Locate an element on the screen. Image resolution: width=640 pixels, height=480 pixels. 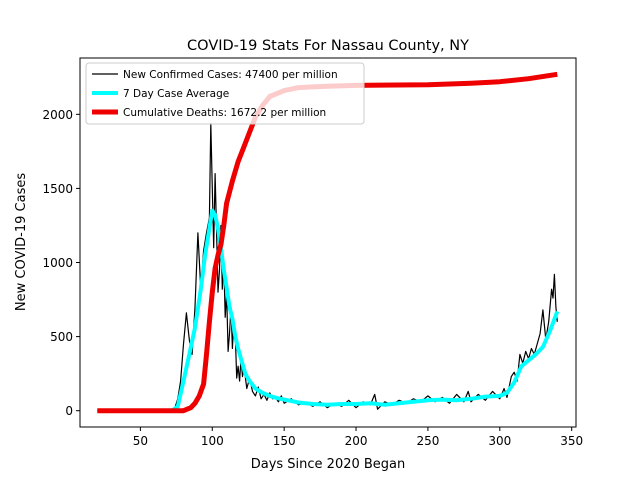
x-tick-label: 50 is located at coordinates (140, 441).